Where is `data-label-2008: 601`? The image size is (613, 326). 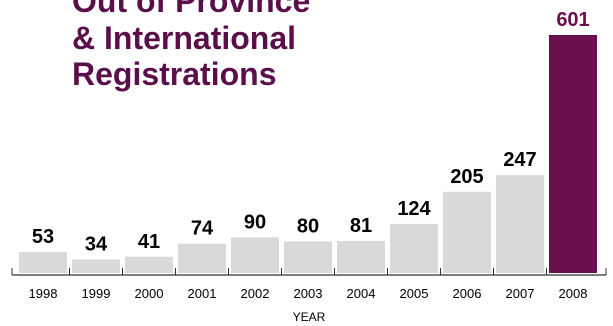
data-label-2008: 601 is located at coordinates (572, 20).